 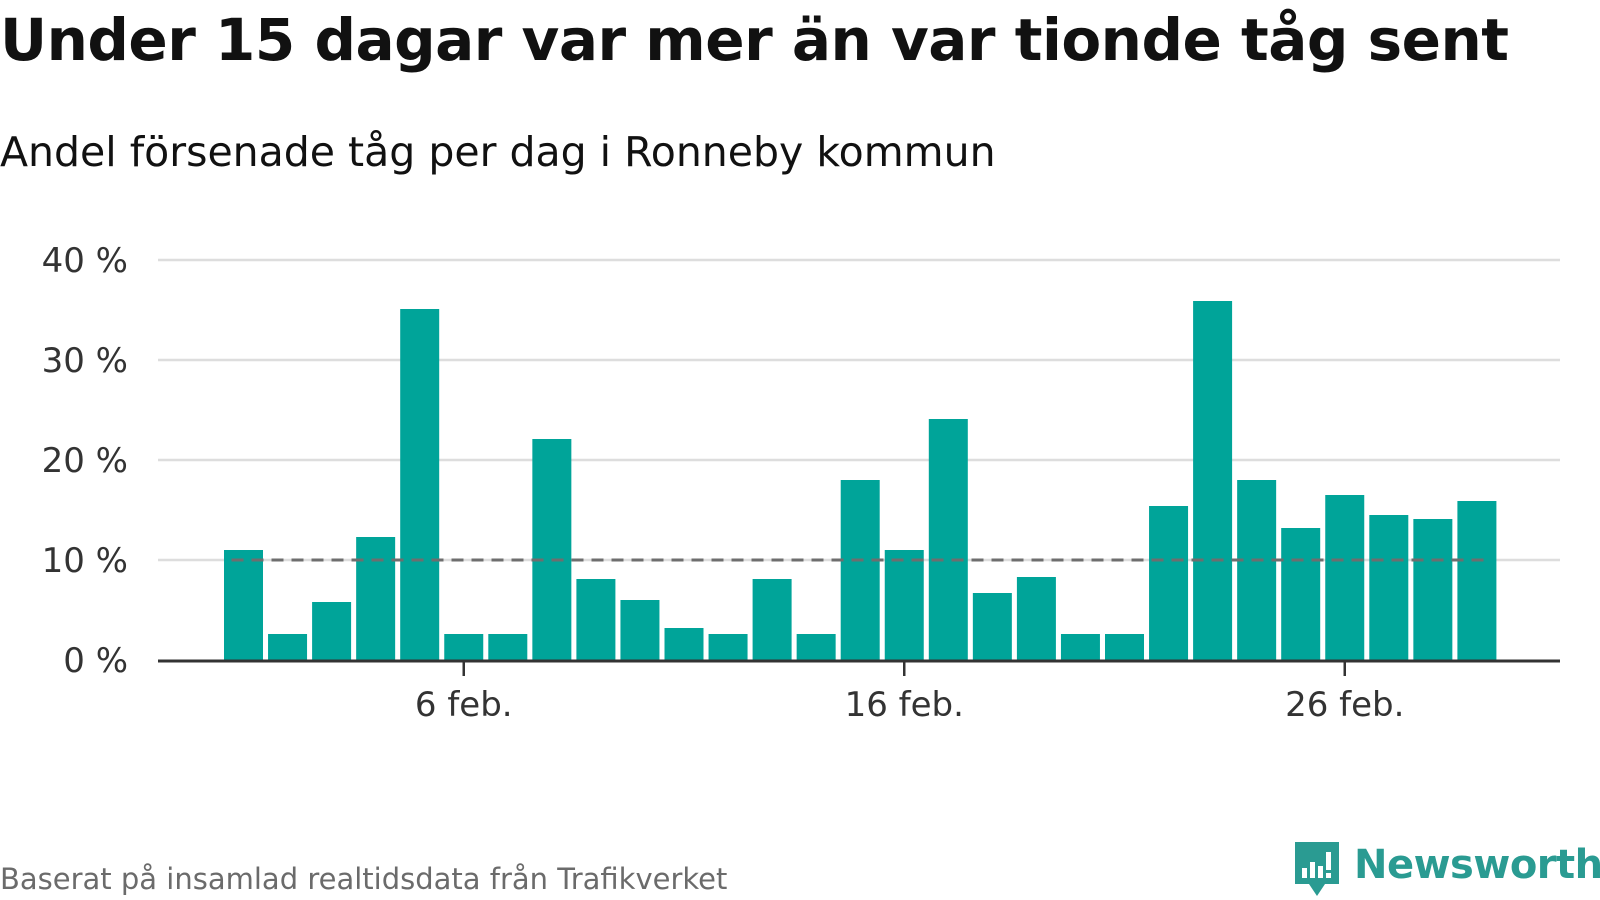 What do you see at coordinates (464, 705) in the screenshot?
I see `x-tick-label: 6 feb.` at bounding box center [464, 705].